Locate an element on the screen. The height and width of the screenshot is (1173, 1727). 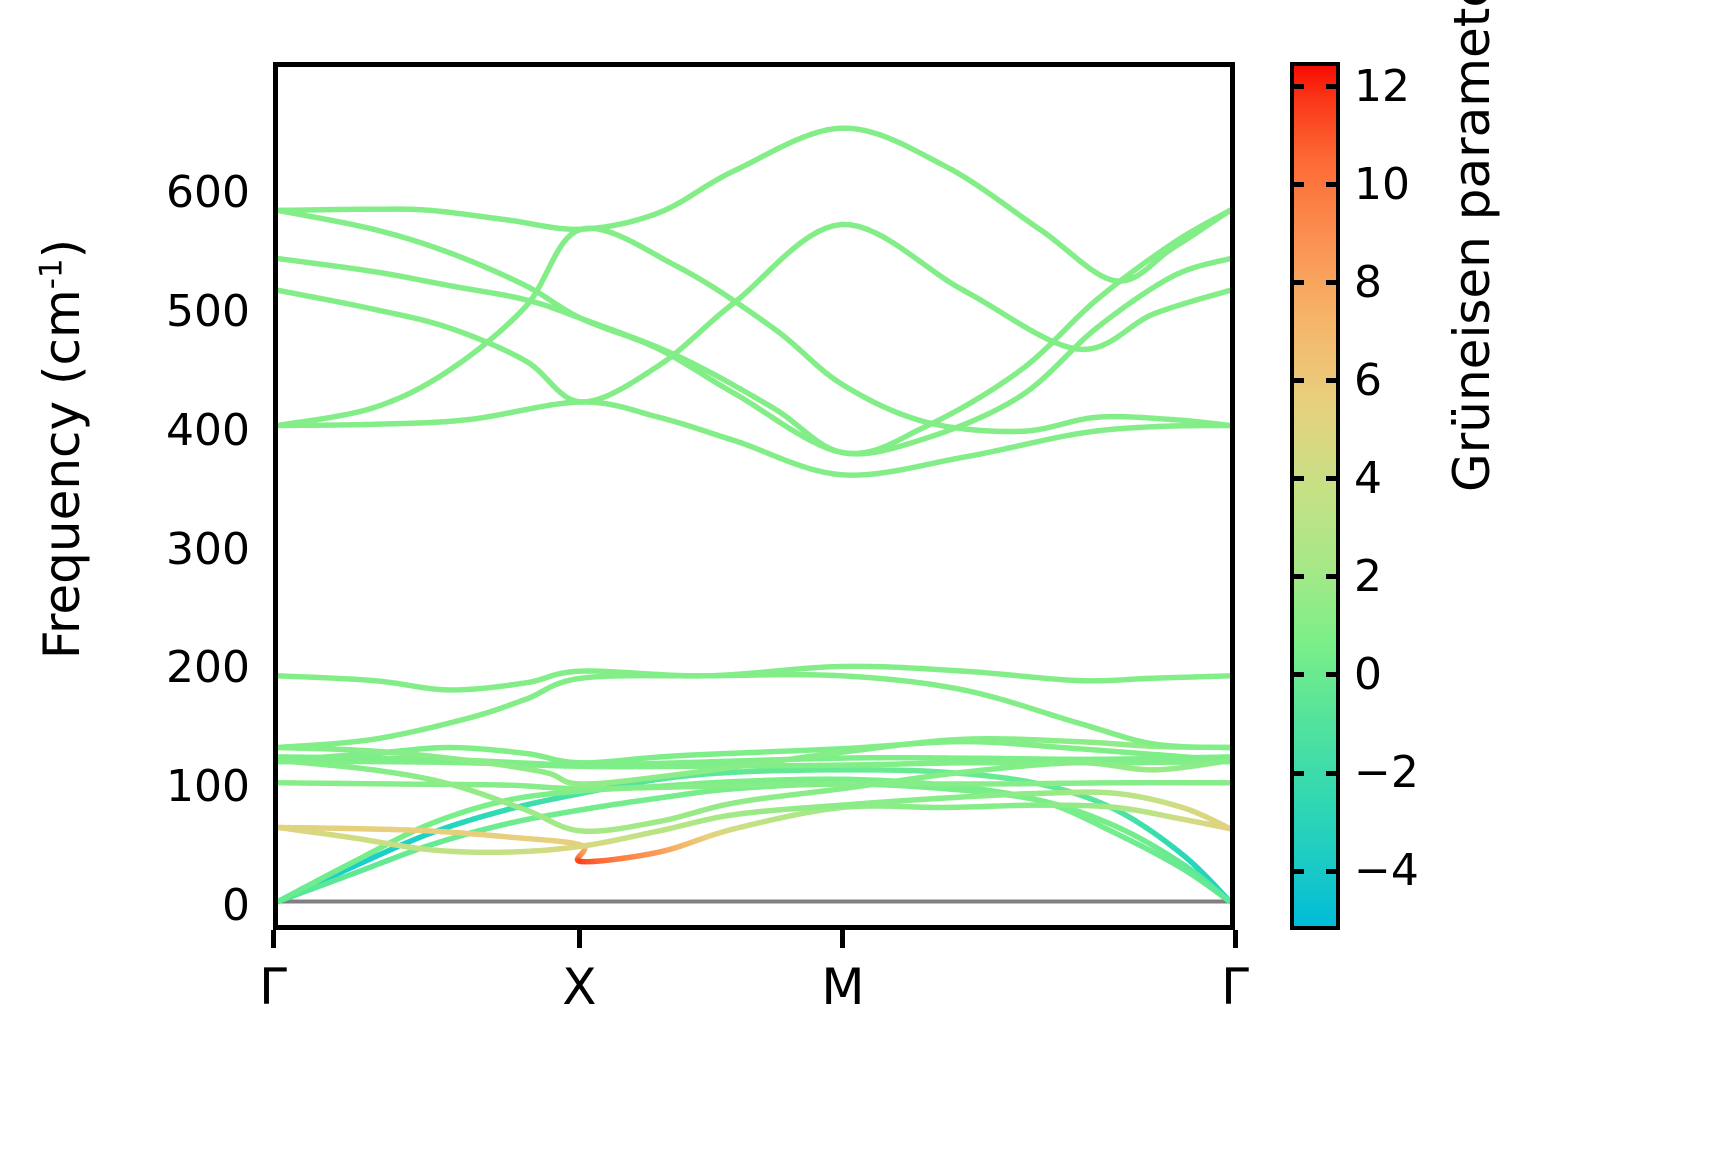
colorbar-tick-label: 4 is located at coordinates (1368, 478).